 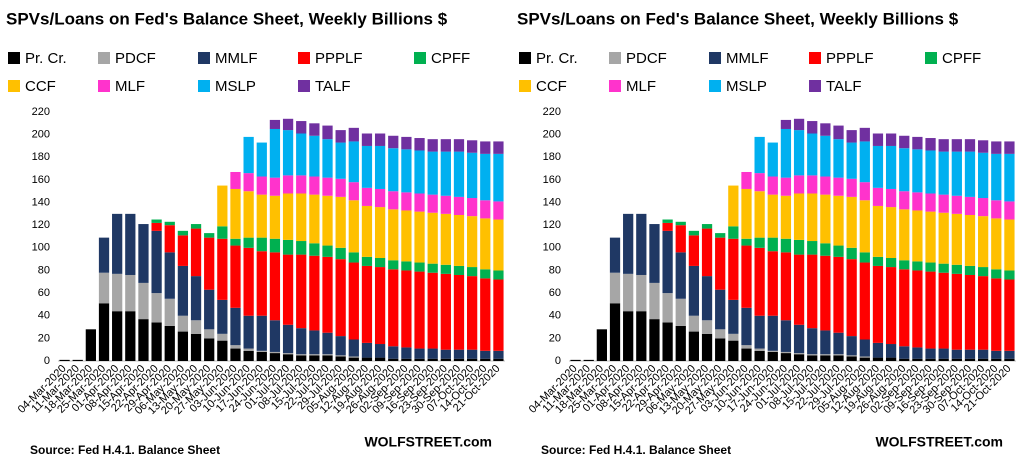 What do you see at coordinates (41, 135) in the screenshot?
I see `y-tick-label: 200` at bounding box center [41, 135].